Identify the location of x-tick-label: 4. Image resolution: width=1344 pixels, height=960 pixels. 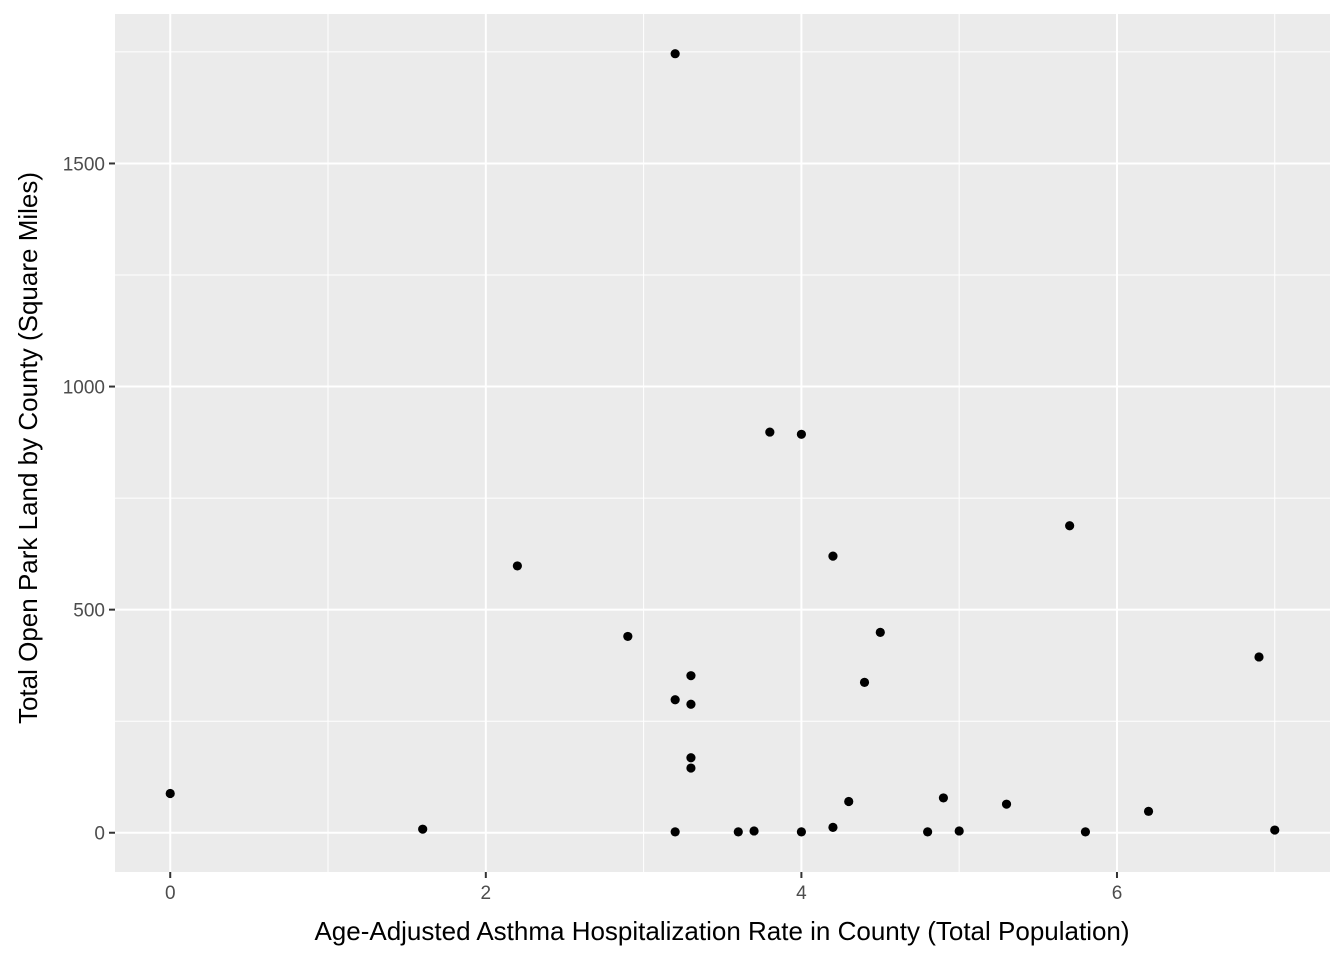
(801, 893).